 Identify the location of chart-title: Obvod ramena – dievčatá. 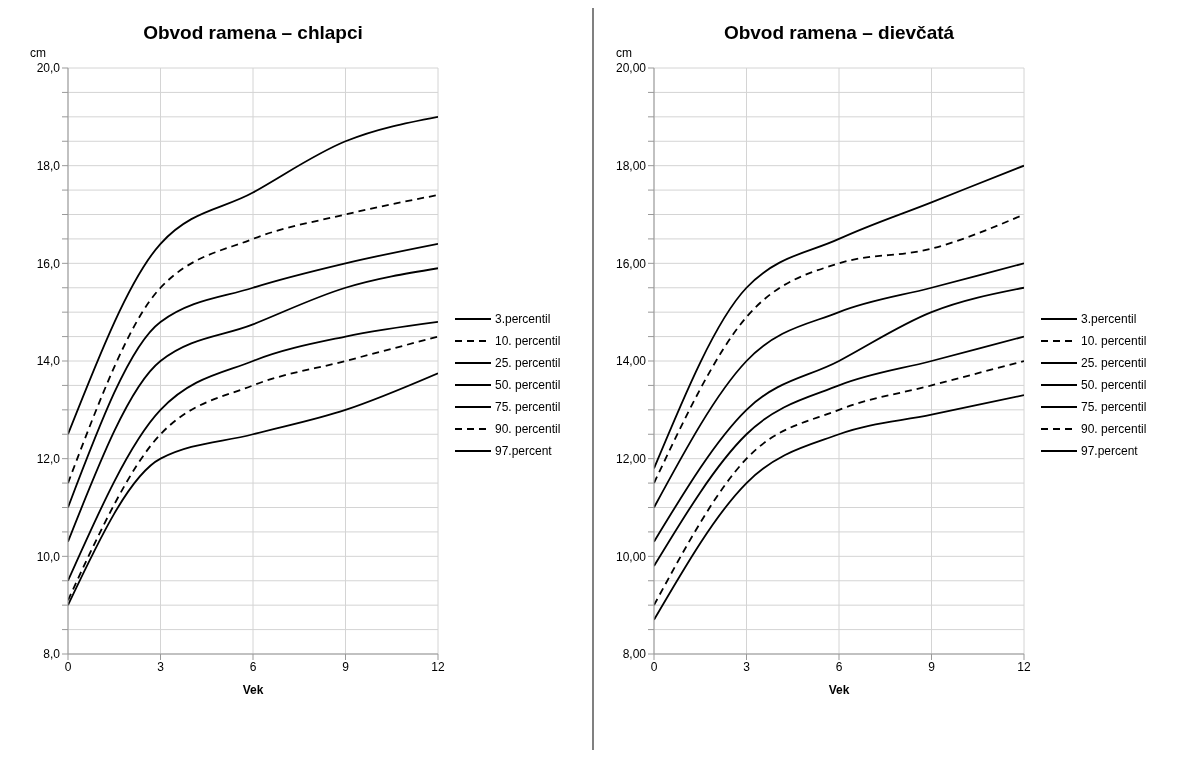
(839, 33).